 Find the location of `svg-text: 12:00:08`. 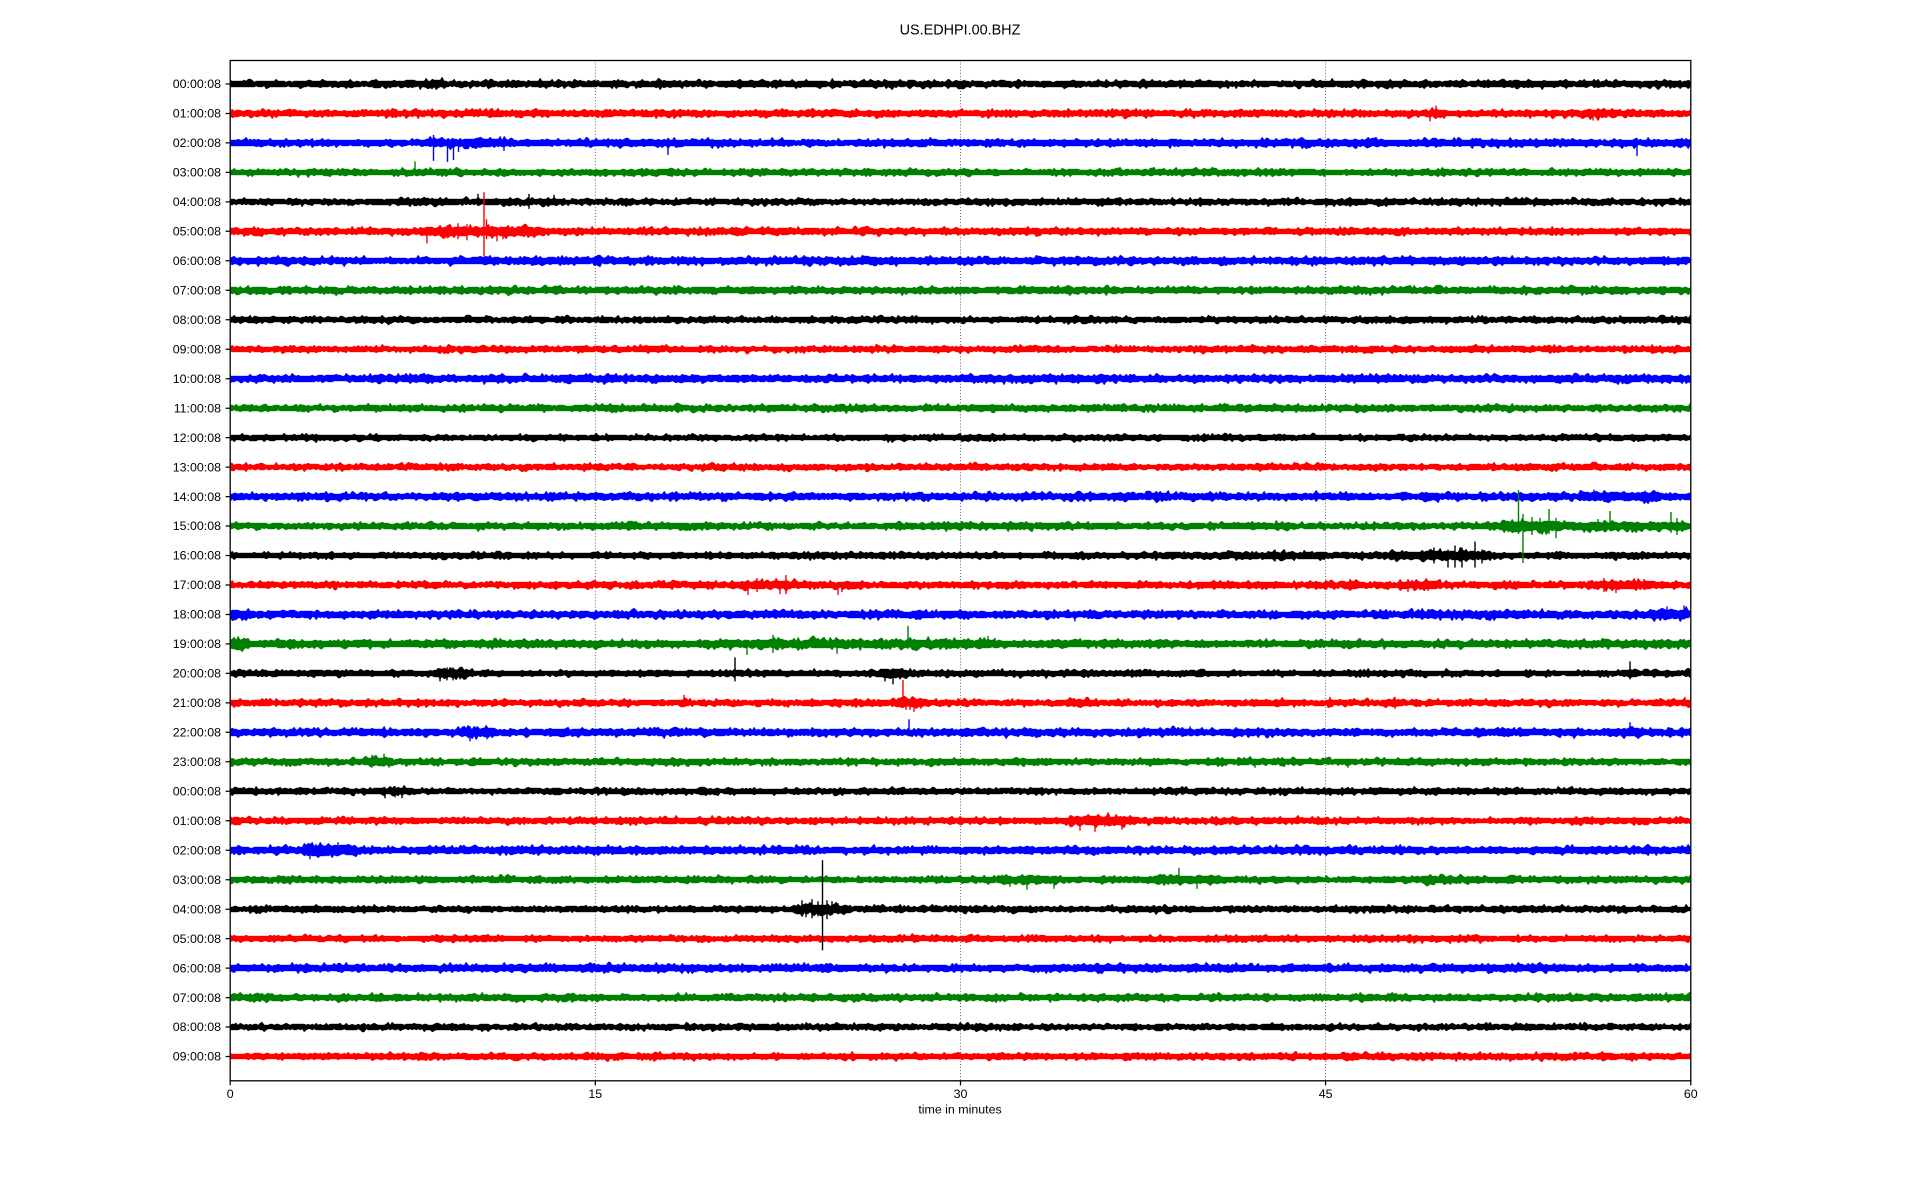

svg-text: 12:00:08 is located at coordinates (197, 438).